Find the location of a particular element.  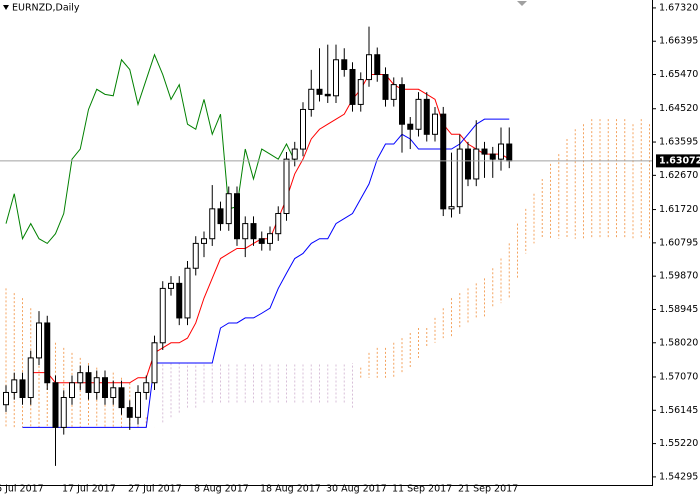

y-tick-label: 1.67320 is located at coordinates (678, 7).